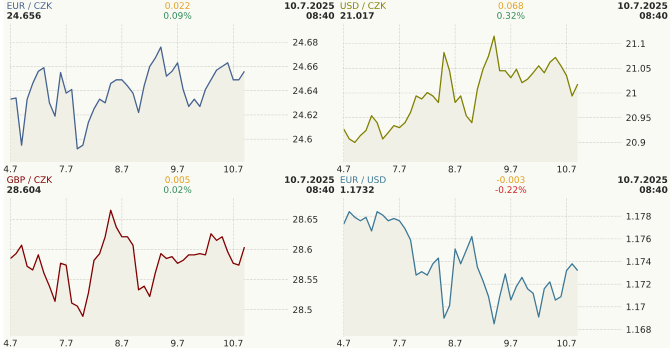 Image resolution: width=670 pixels, height=350 pixels. I want to click on y-tick-label: 20.95, so click(638, 118).